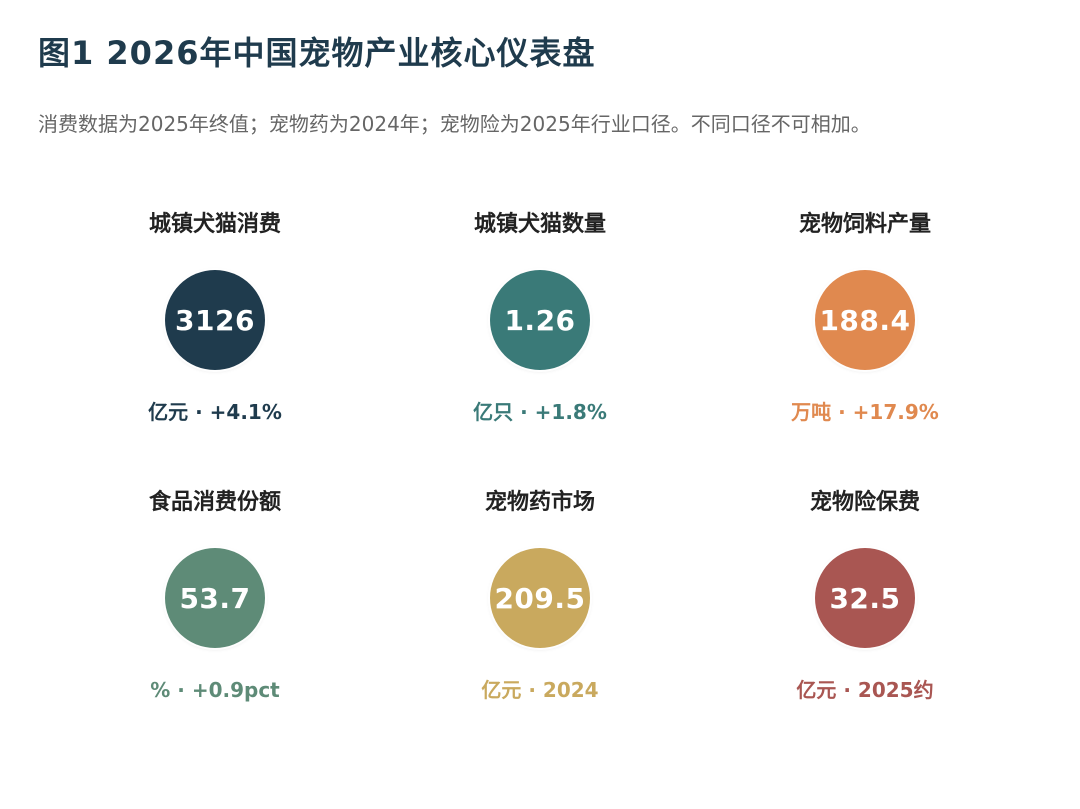 The width and height of the screenshot is (1080, 809). I want to click on kpi-card-urban-pet-count: 城镇犬猫数量 1.26 亿只 · +1.8%, so click(540, 318).